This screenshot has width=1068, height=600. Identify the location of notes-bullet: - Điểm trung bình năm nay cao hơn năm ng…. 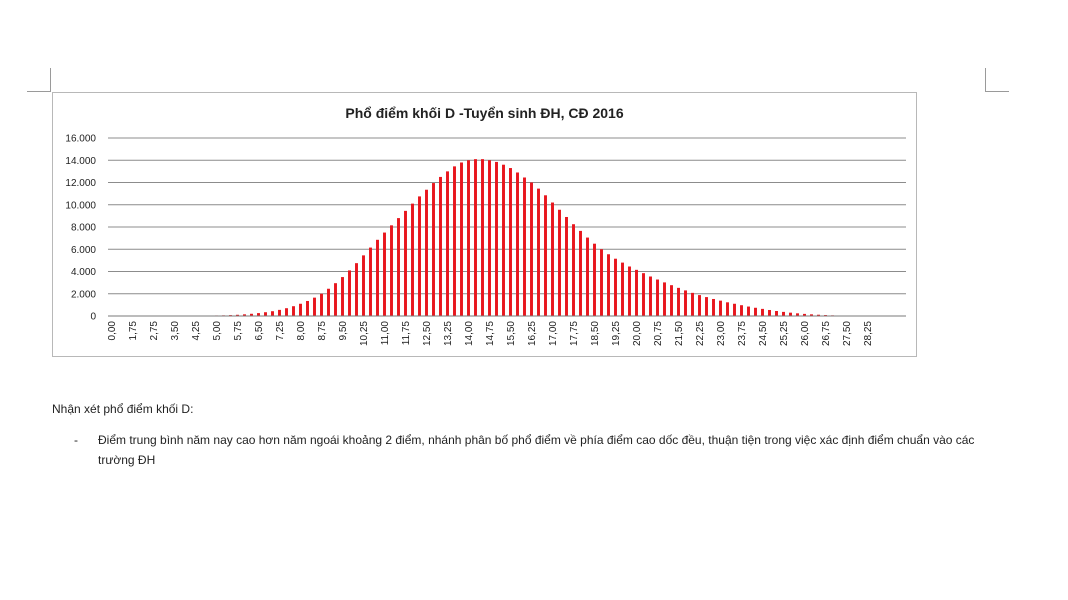
(517, 450).